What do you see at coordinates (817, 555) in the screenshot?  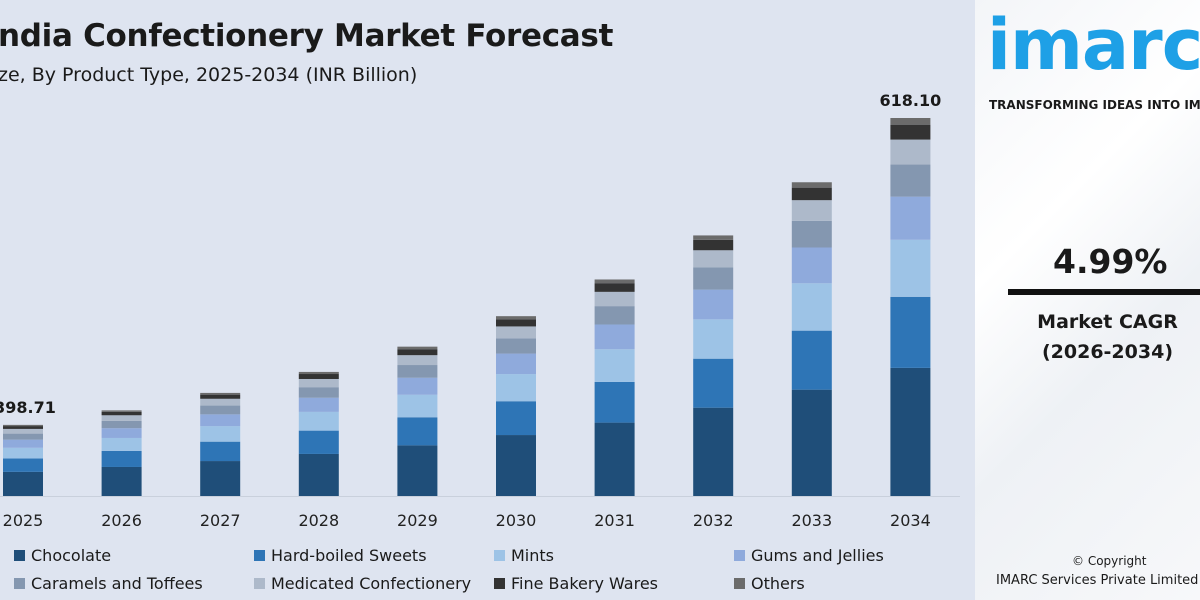 I see `legend-label: Gums and Jellies` at bounding box center [817, 555].